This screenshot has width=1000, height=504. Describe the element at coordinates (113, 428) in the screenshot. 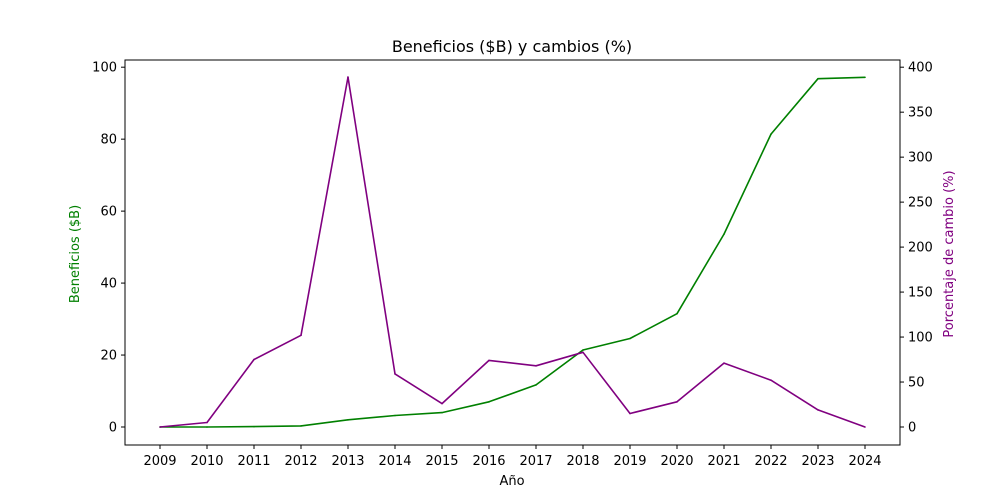

I see `left-tick-label: 0` at that location.